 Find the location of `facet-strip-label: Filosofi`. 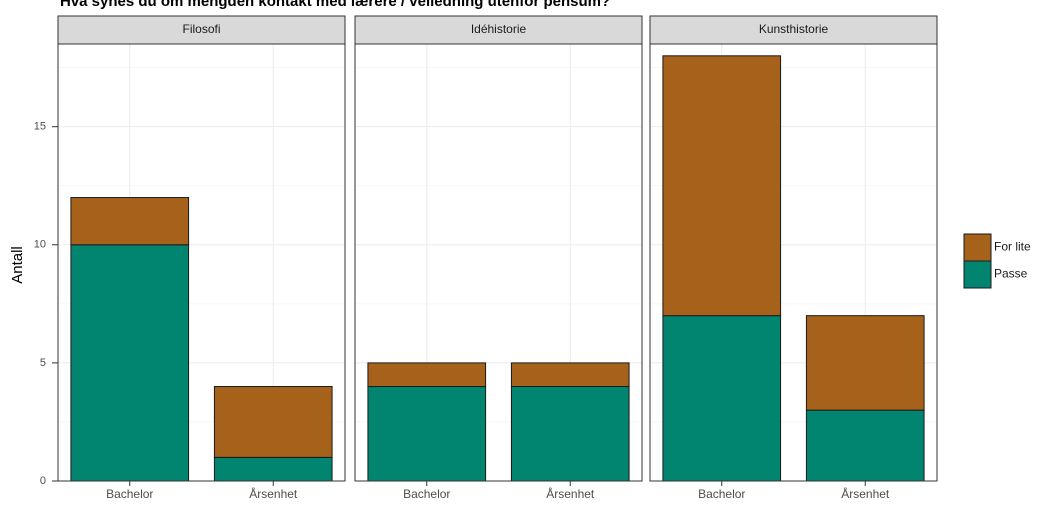

facet-strip-label: Filosofi is located at coordinates (201, 29).